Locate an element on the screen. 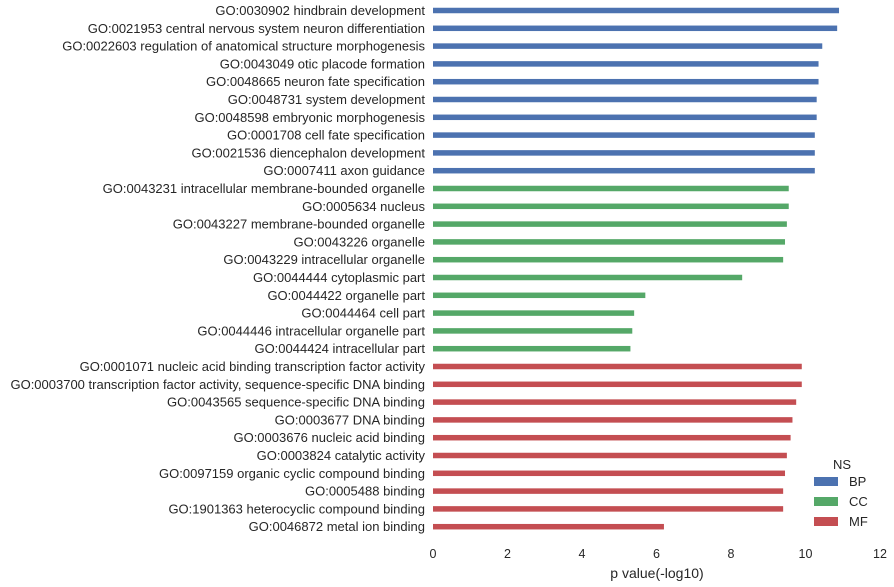  category-label: GO:0043565 sequence-specific DNA binding is located at coordinates (296, 402).